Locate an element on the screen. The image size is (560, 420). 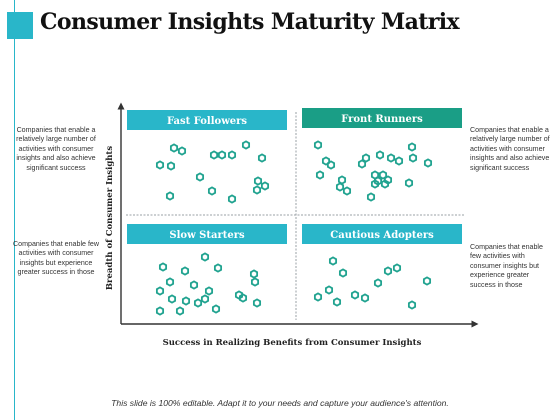
cautious-adopters-label: Cautious Adopters is located at coordinates (382, 235).